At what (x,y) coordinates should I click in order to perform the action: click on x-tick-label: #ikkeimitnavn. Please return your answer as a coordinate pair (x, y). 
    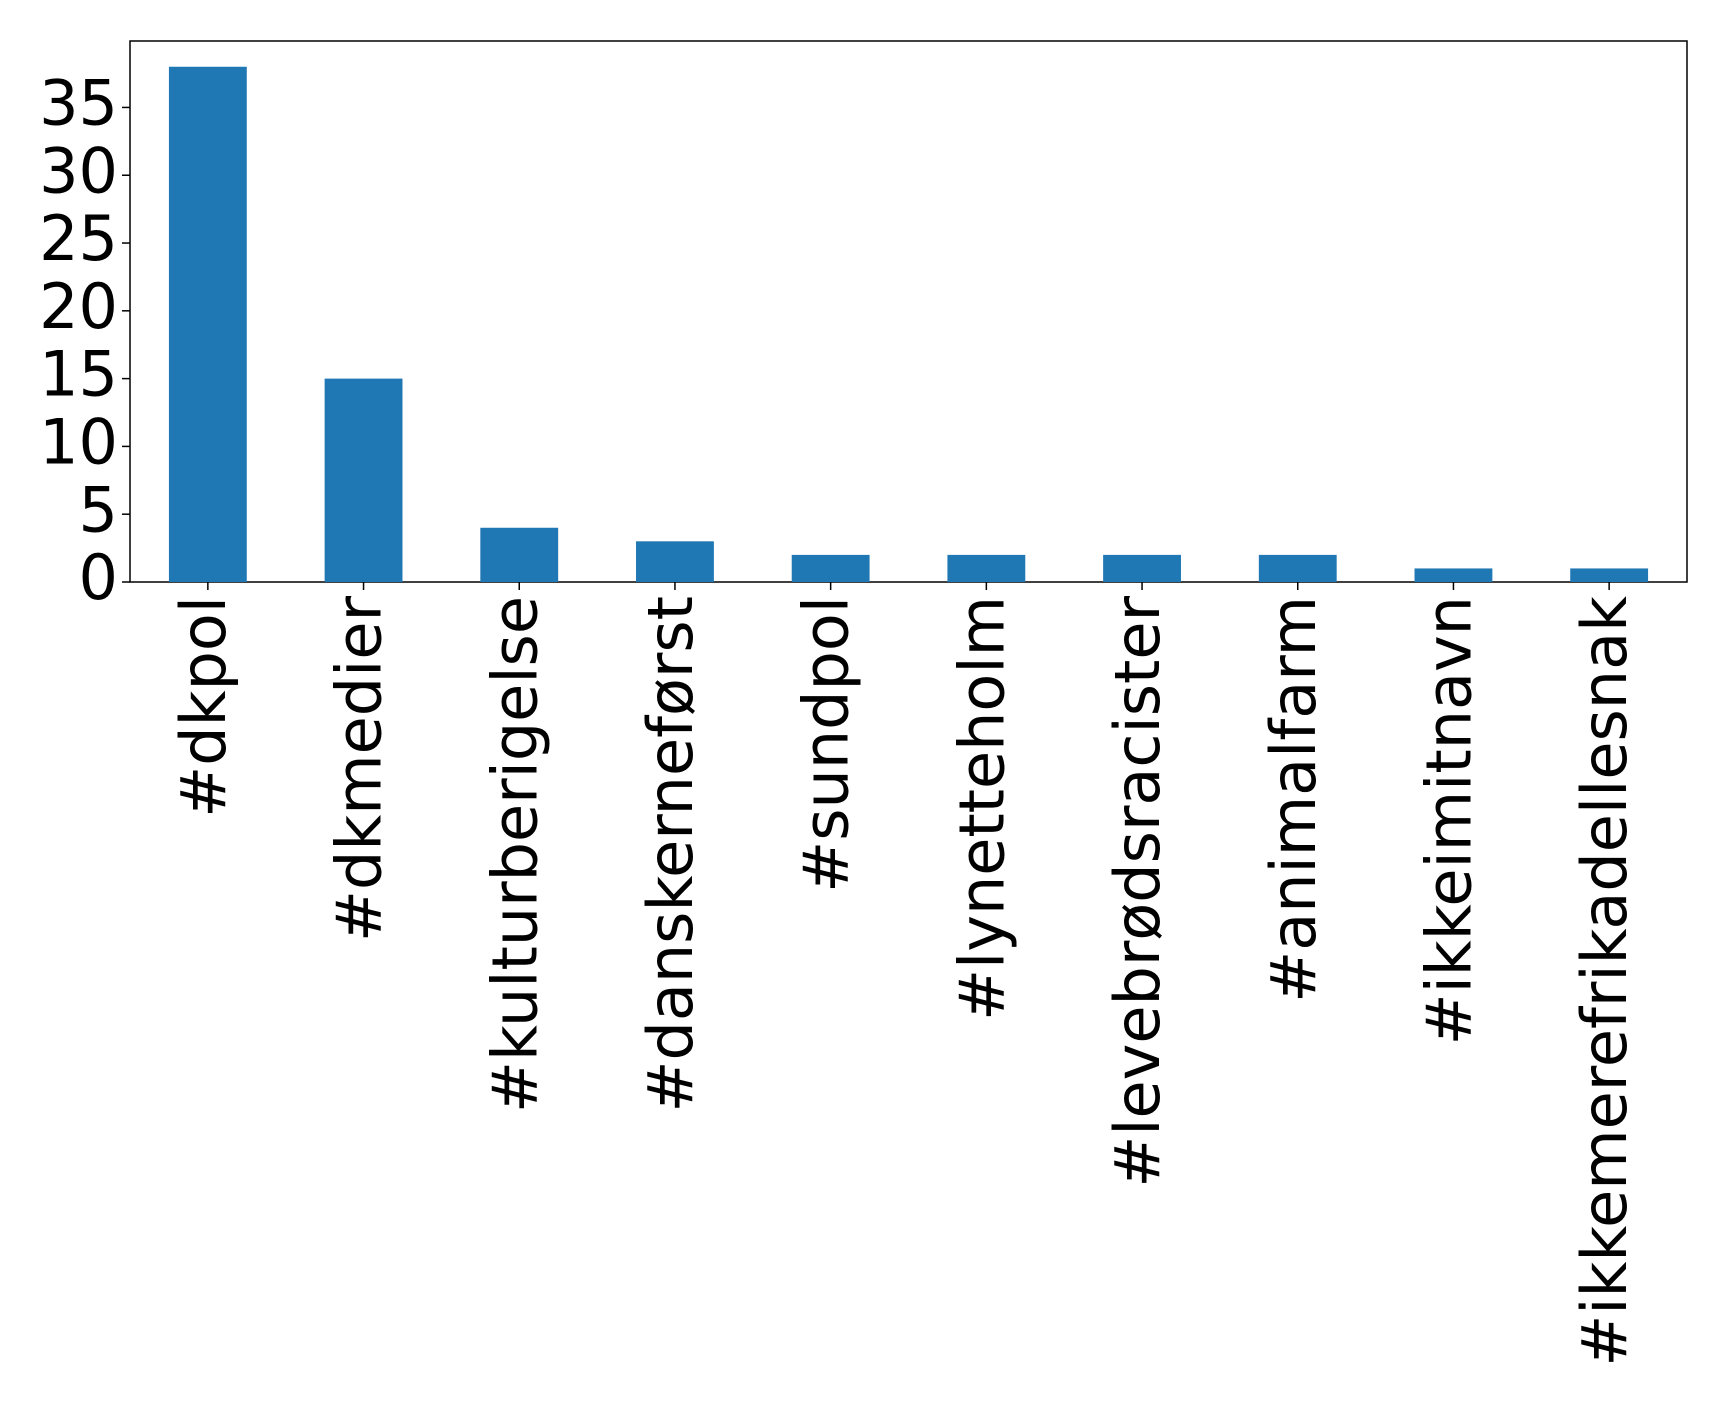
    Looking at the image, I should click on (1449, 820).